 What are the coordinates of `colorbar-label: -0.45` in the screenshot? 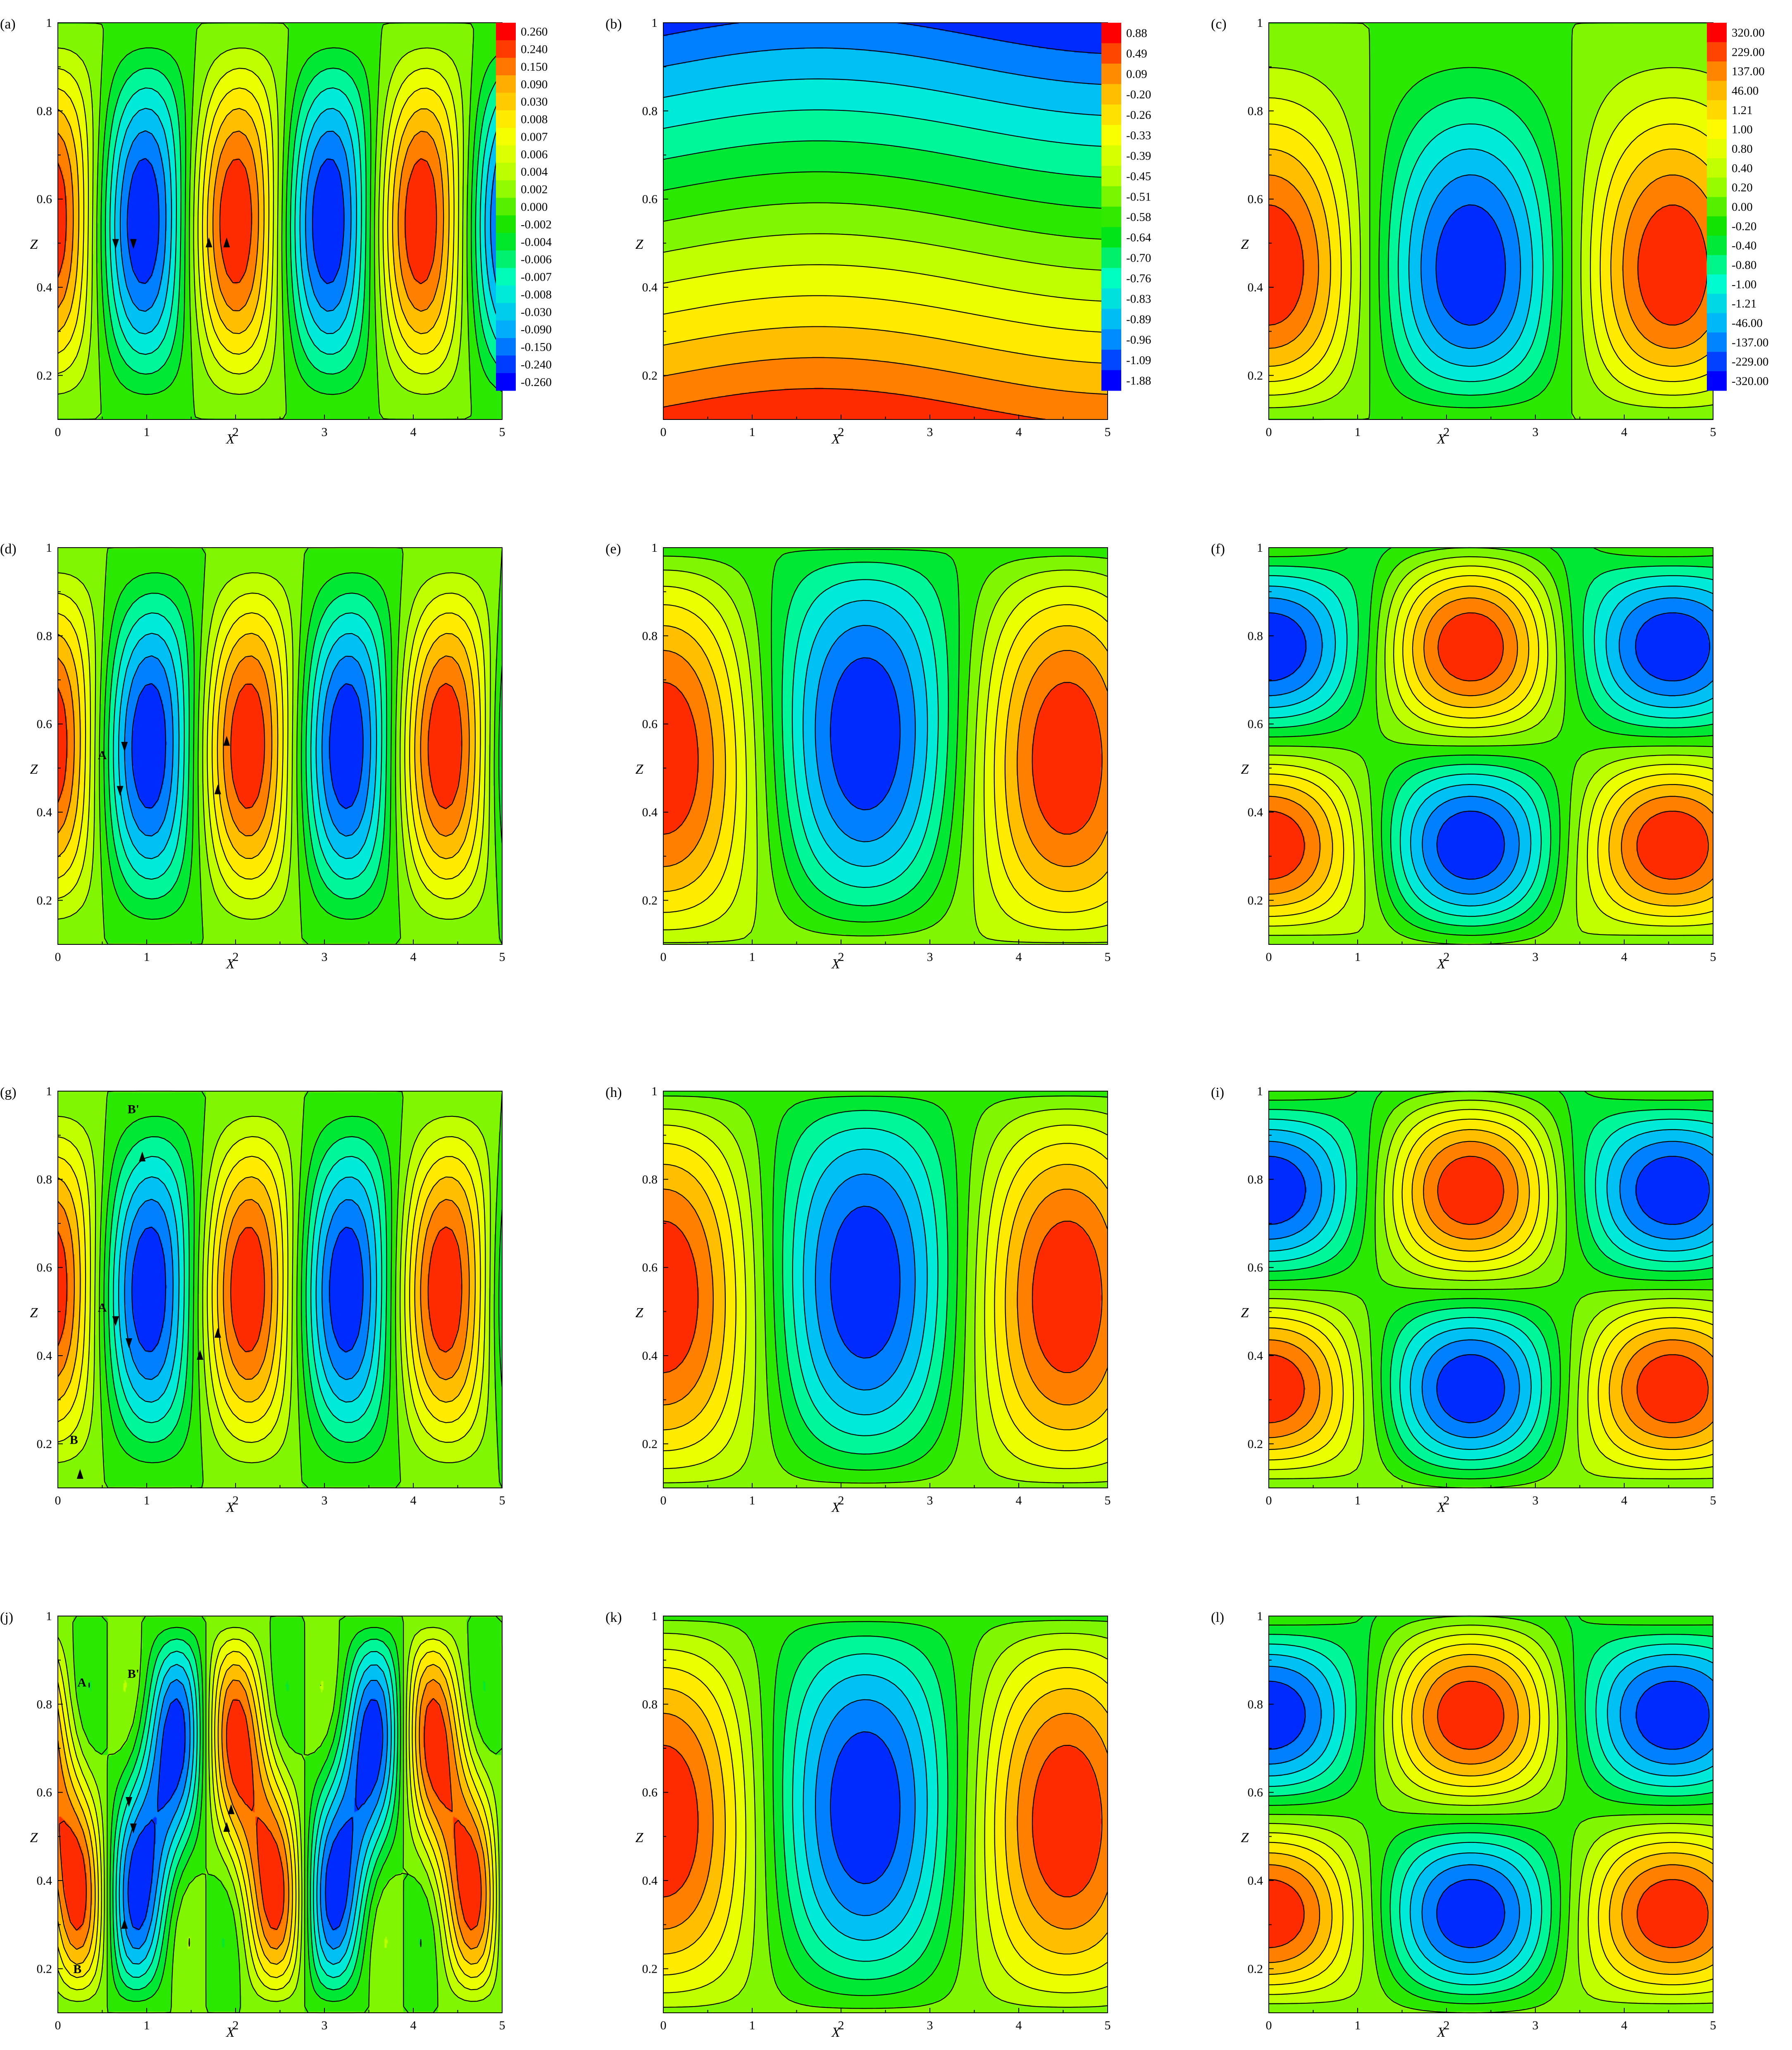 It's located at (1139, 176).